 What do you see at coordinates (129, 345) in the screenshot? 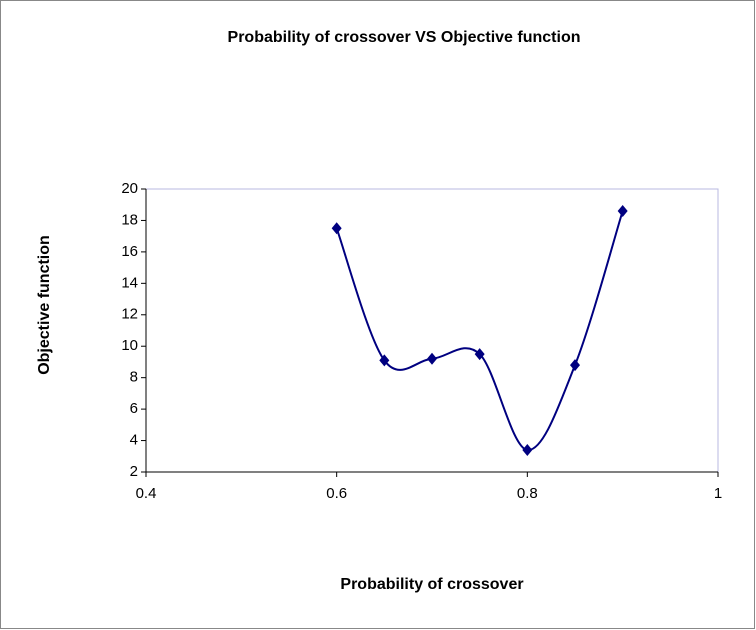
I see `y-tick-label: 10` at bounding box center [129, 345].